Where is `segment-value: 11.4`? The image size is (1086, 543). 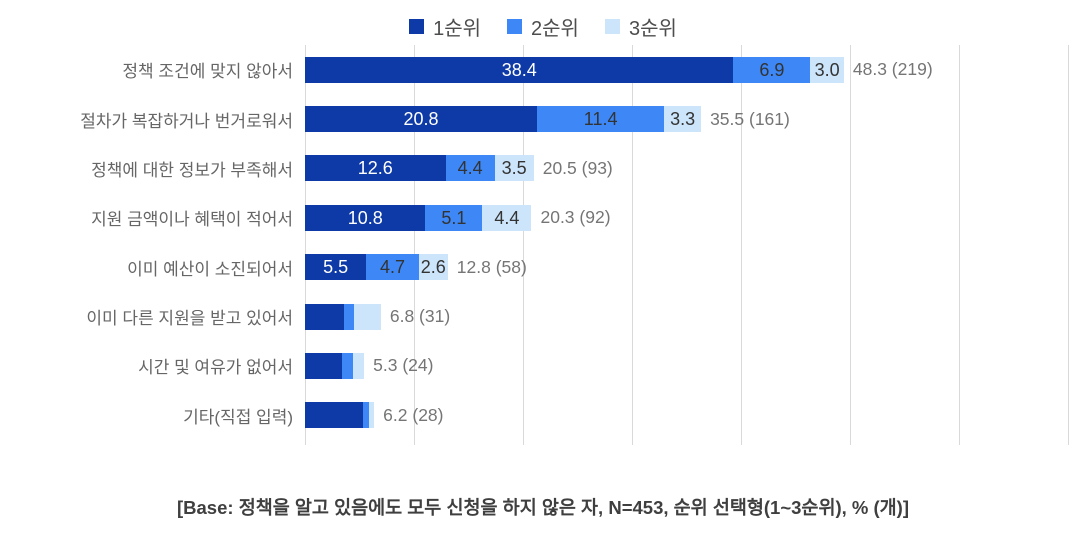
segment-value: 11.4 is located at coordinates (600, 119).